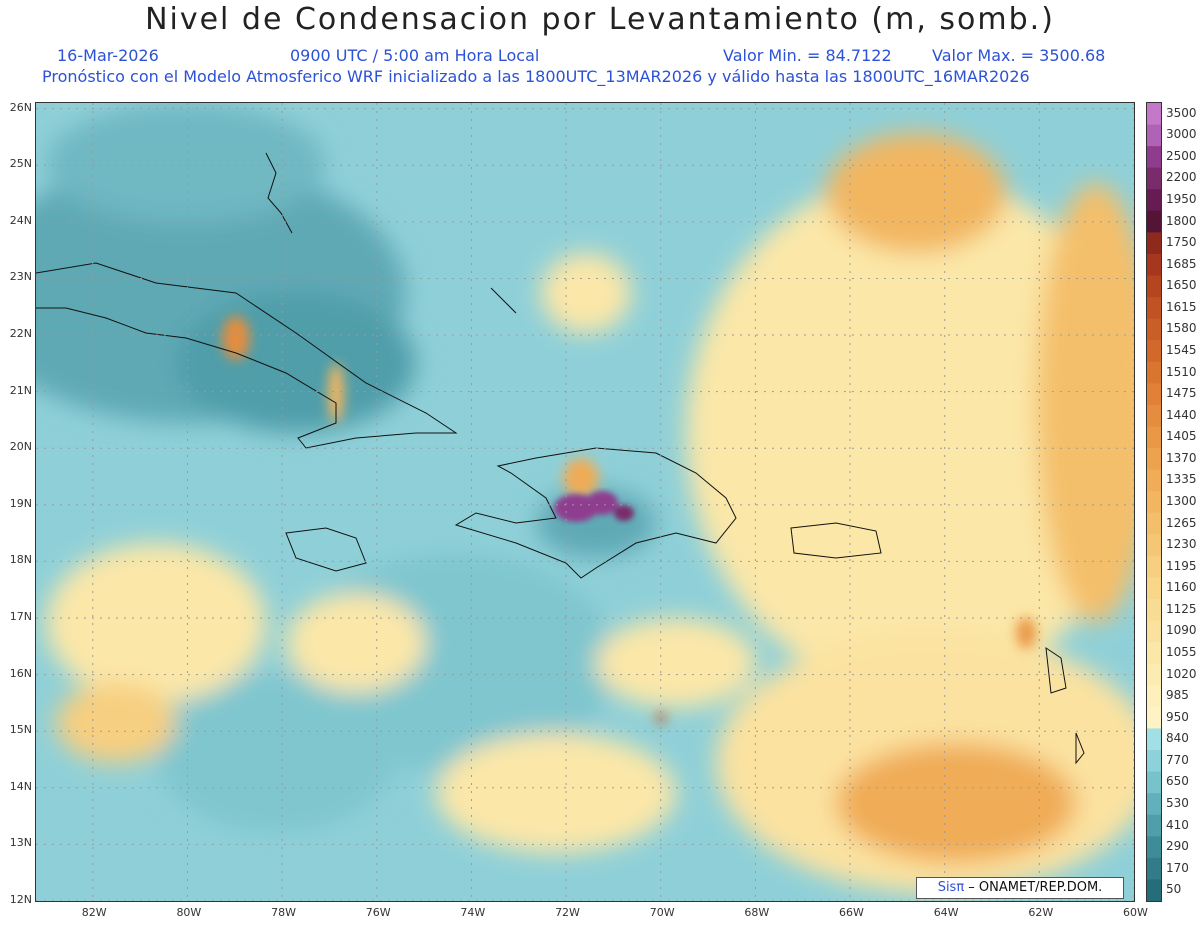  What do you see at coordinates (1181, 263) in the screenshot?
I see `colorbar-level-label: 1685` at bounding box center [1181, 263].